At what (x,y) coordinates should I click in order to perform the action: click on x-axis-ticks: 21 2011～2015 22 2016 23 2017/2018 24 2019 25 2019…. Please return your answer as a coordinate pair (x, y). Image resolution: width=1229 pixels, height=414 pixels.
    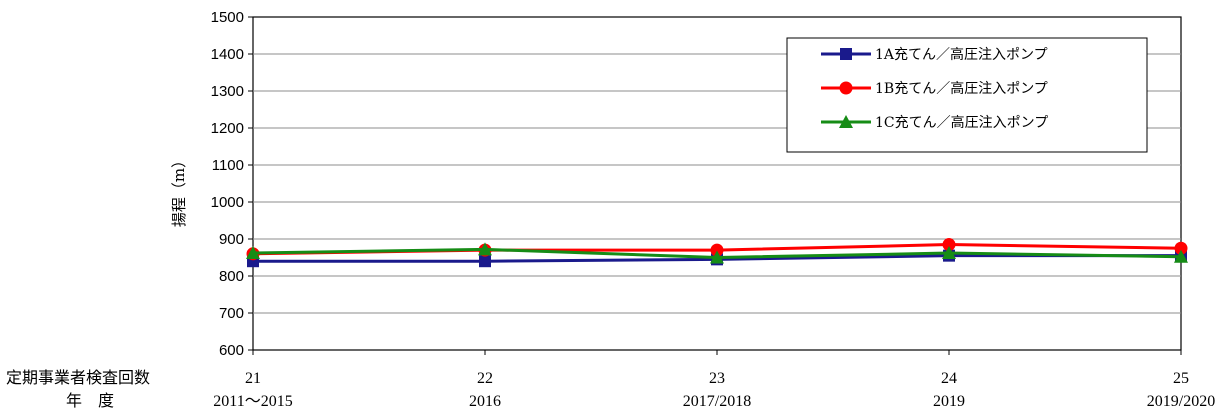
    Looking at the image, I should click on (714, 380).